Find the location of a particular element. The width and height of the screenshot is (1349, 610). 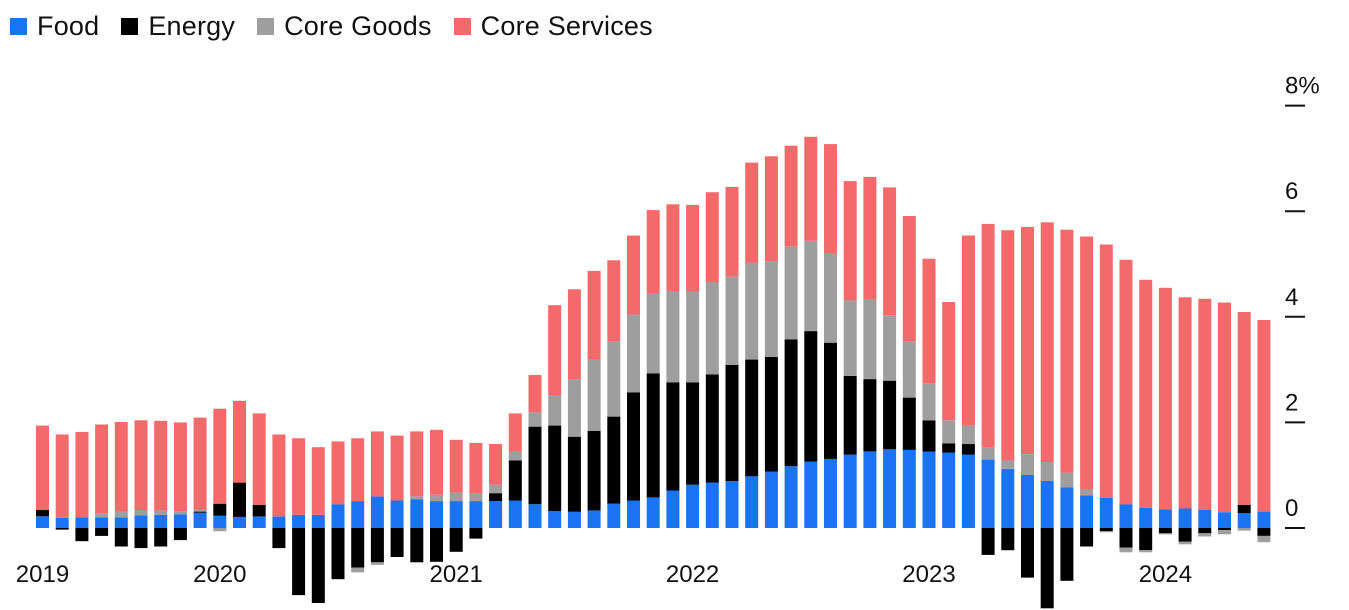

legend-label-core-goods: Core Goods is located at coordinates (358, 25).